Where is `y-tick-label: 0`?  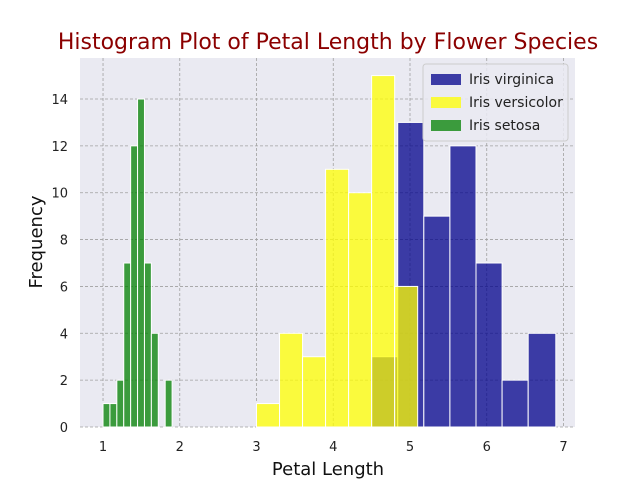 y-tick-label: 0 is located at coordinates (64, 428).